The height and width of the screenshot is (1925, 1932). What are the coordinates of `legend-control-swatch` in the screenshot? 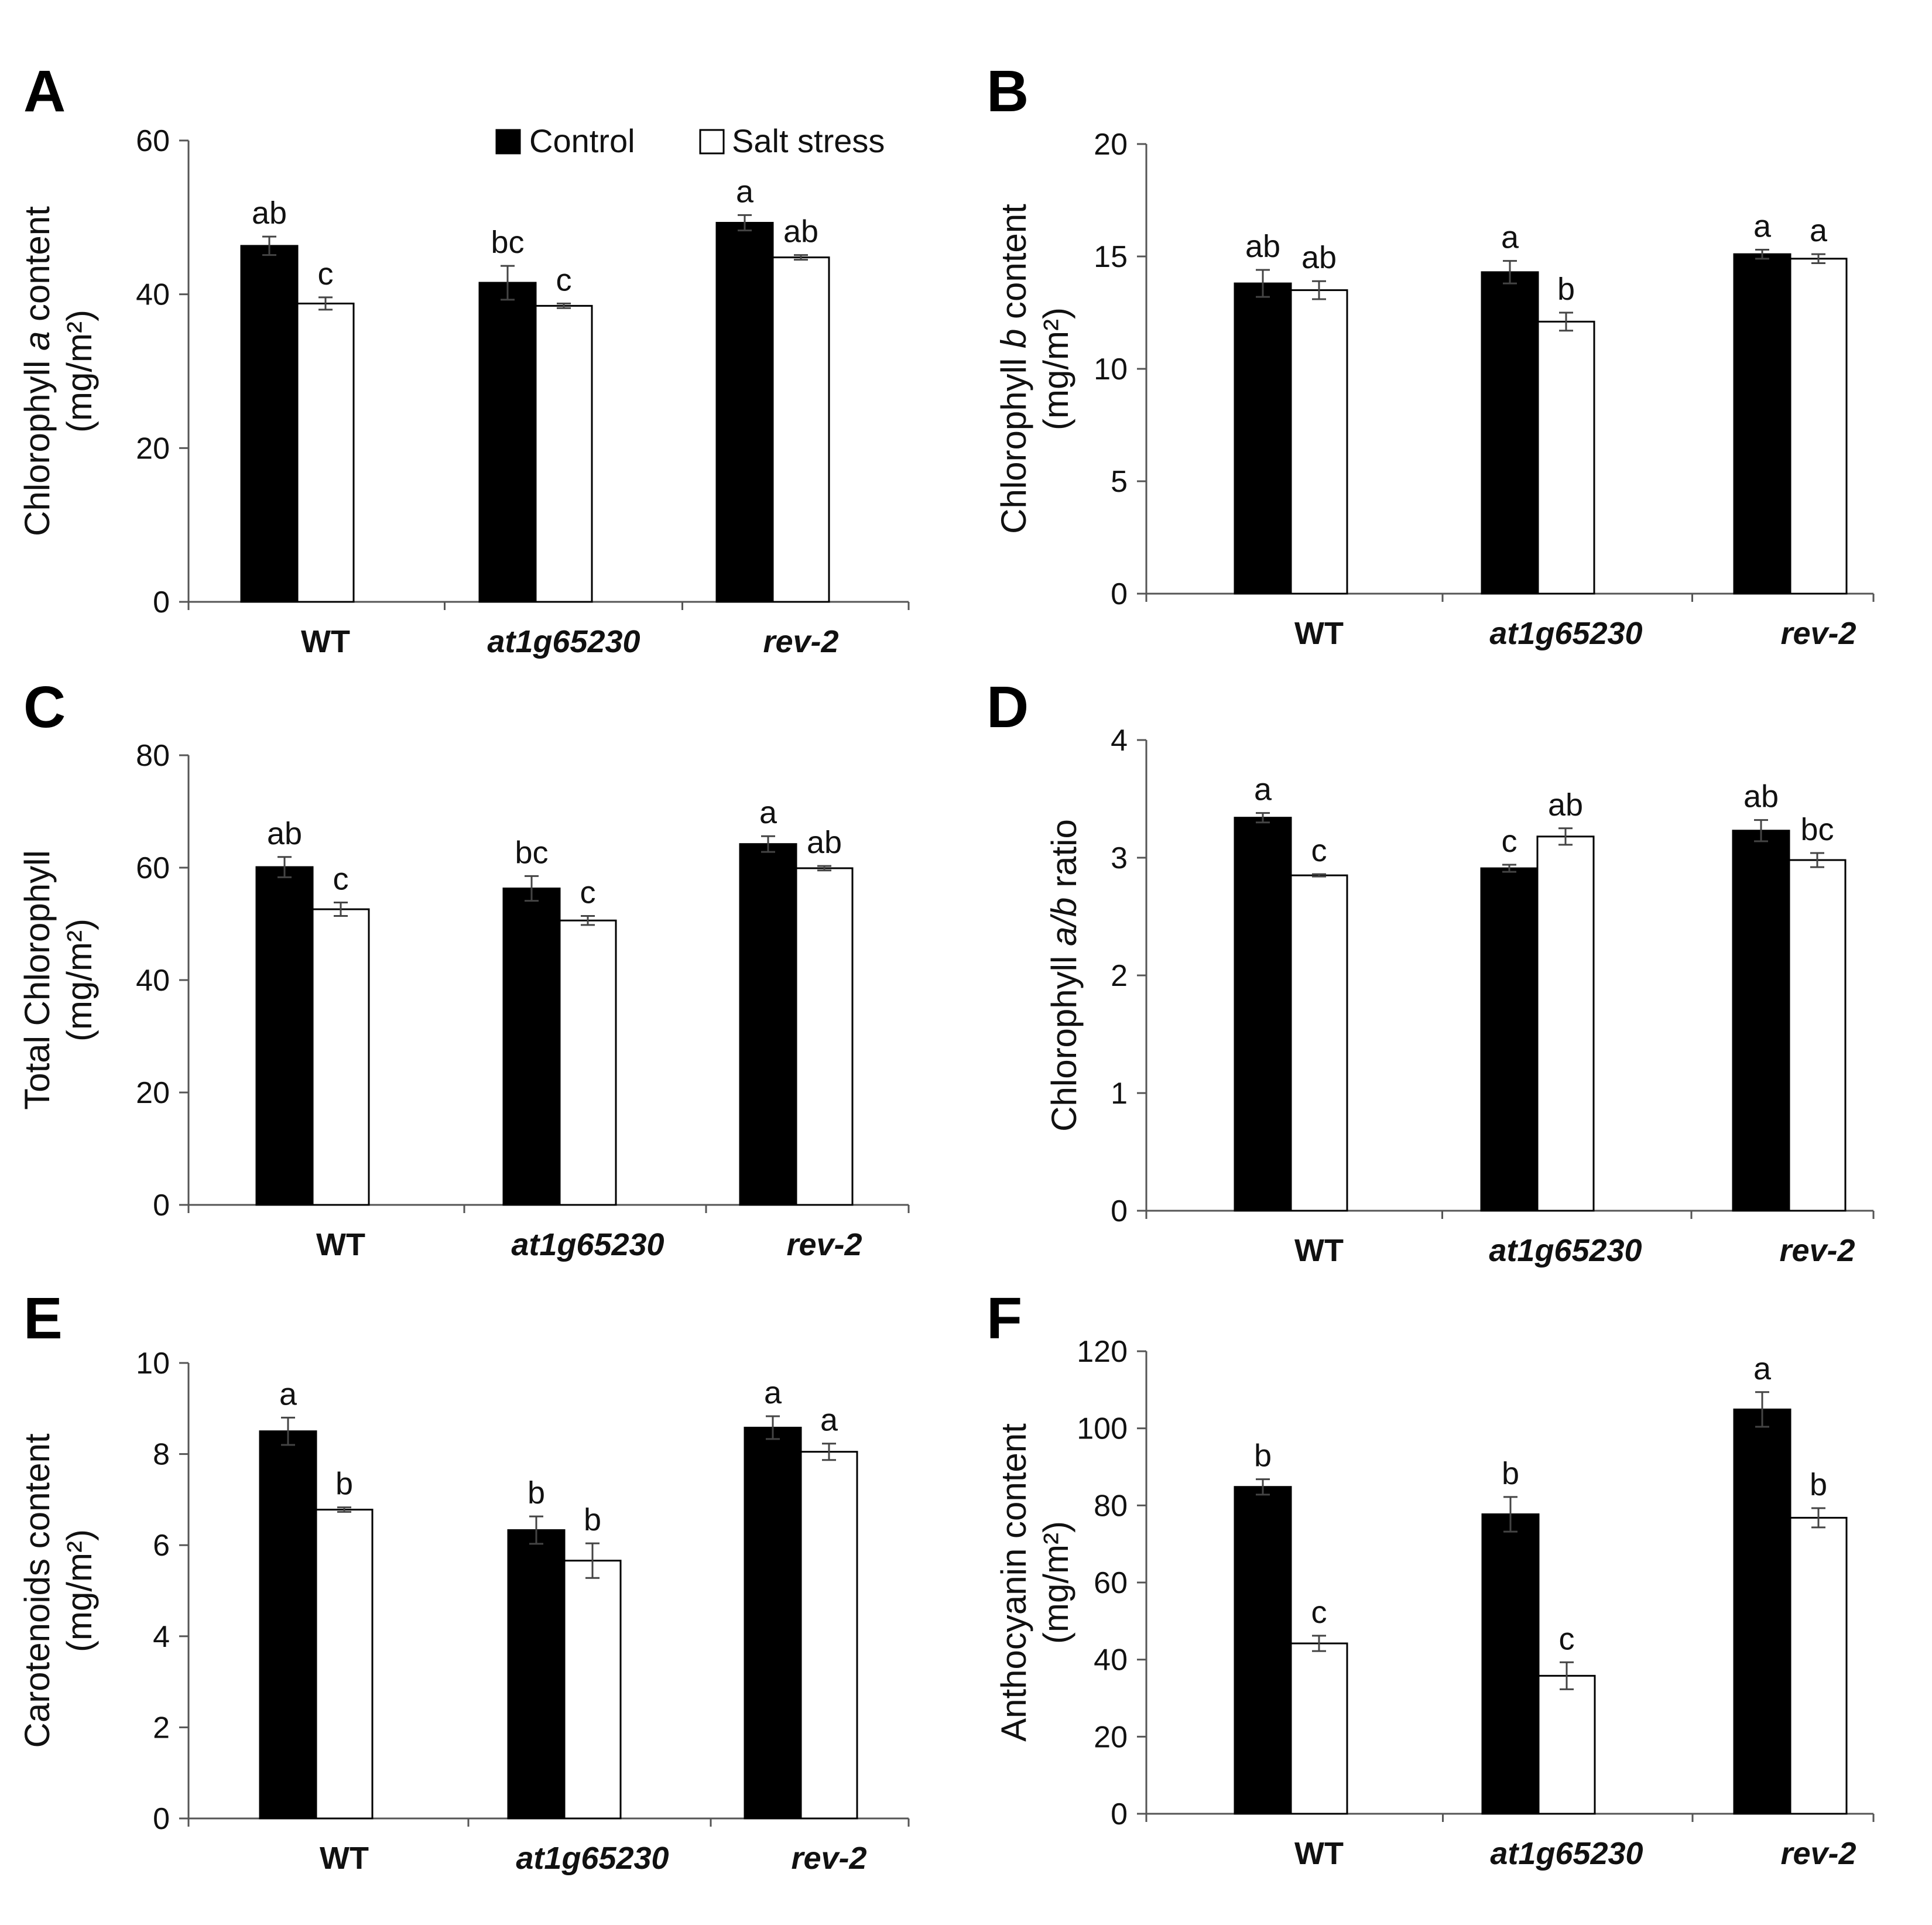 It's located at (508, 142).